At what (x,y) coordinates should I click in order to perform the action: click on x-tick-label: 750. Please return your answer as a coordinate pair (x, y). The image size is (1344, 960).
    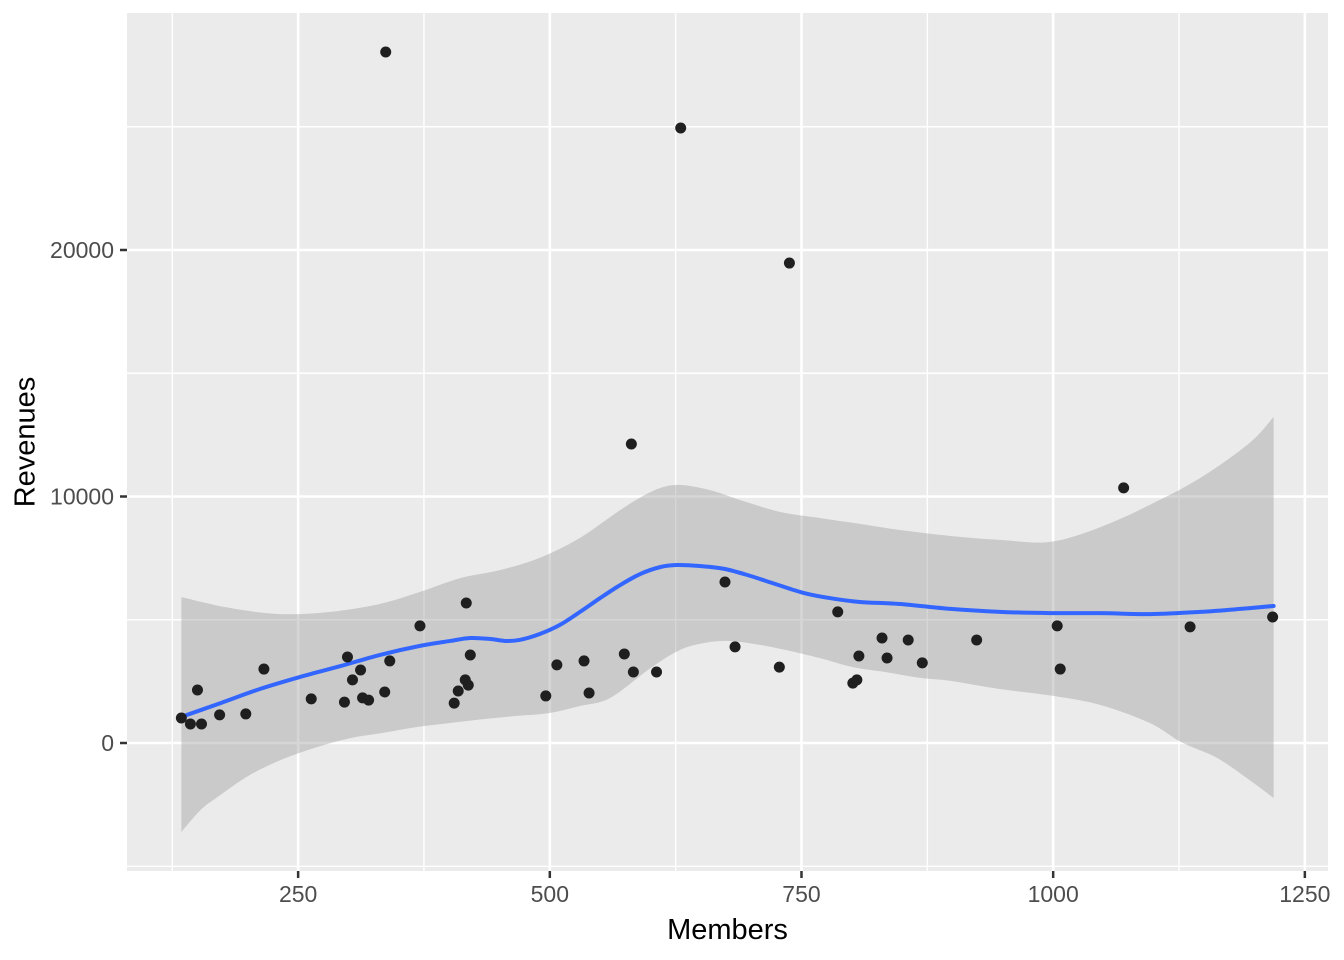
    Looking at the image, I should click on (801, 894).